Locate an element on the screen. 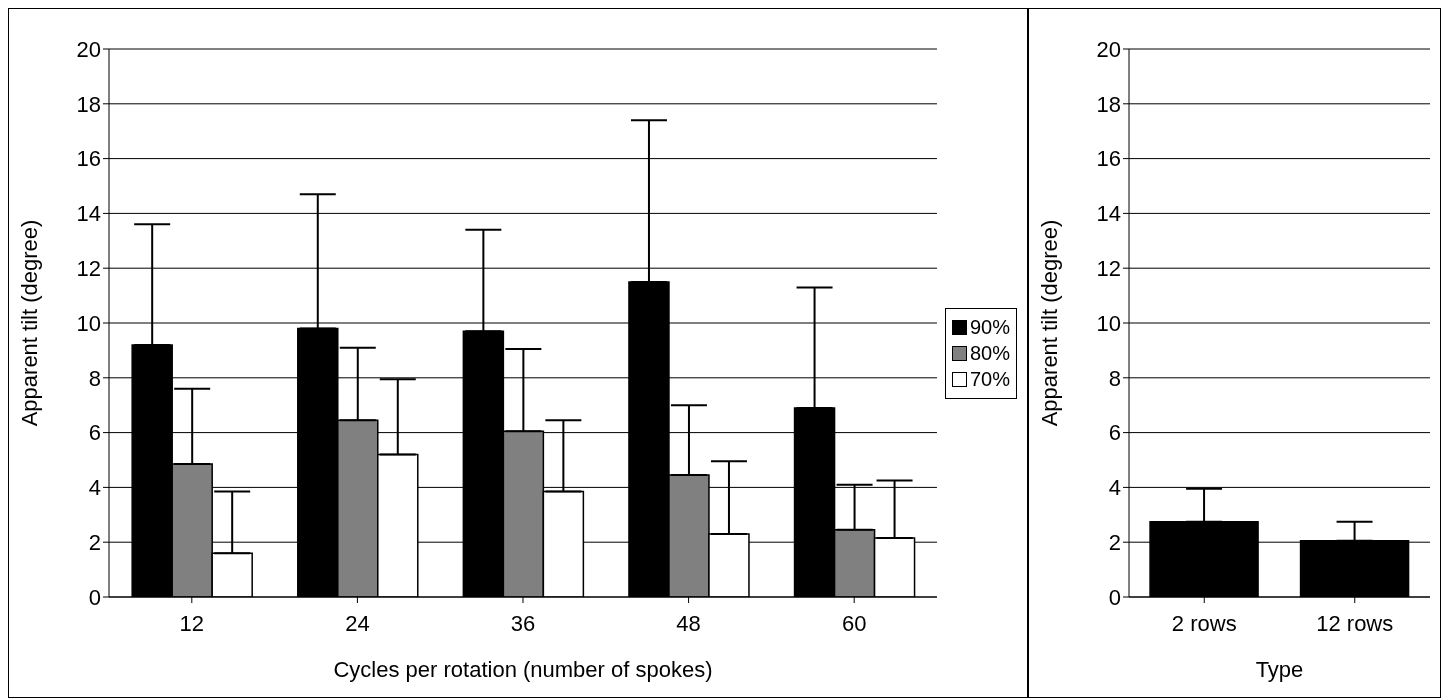 This screenshot has height=700, width=1449. x-tick-label: 60 is located at coordinates (854, 623).